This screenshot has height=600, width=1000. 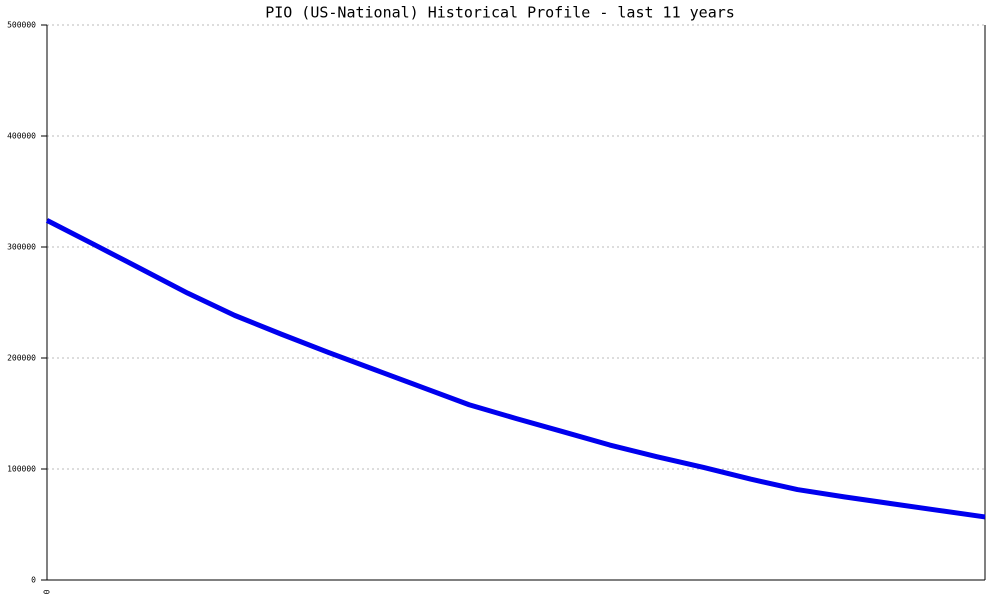 What do you see at coordinates (21, 136) in the screenshot?
I see `y-tick-label: 400000` at bounding box center [21, 136].